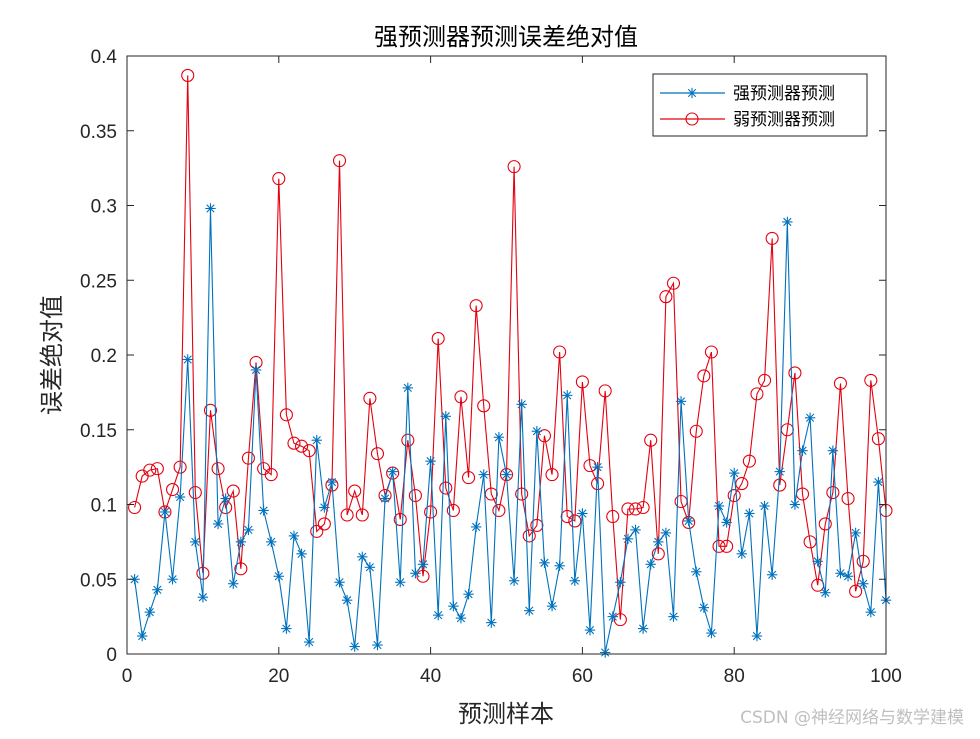 The height and width of the screenshot is (739, 980). What do you see at coordinates (852, 718) in the screenshot?
I see `watermark: CSDN @神经网络与数学建模` at bounding box center [852, 718].